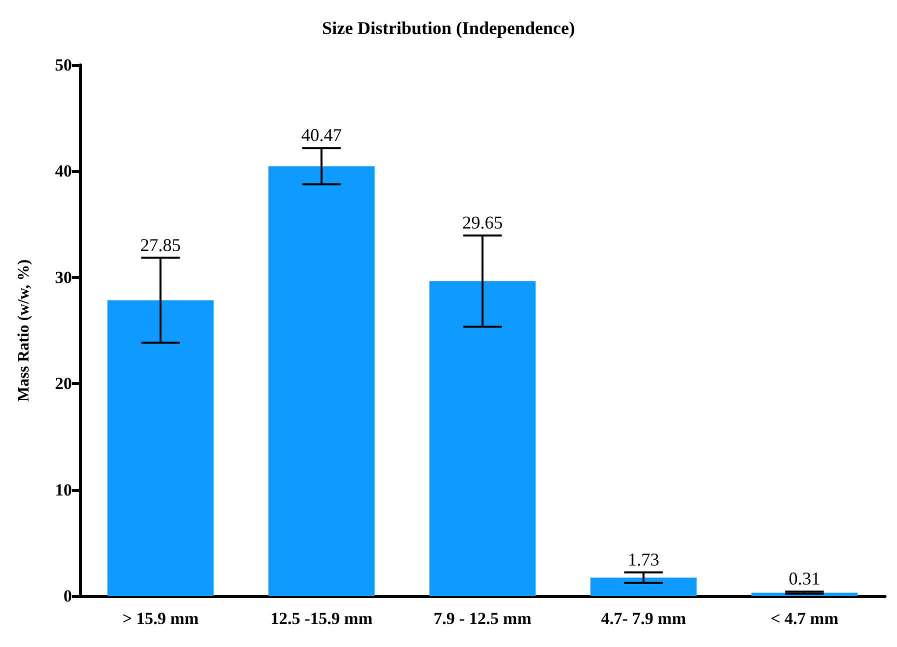 This screenshot has width=897, height=647. I want to click on data-label: 0.31, so click(804, 578).